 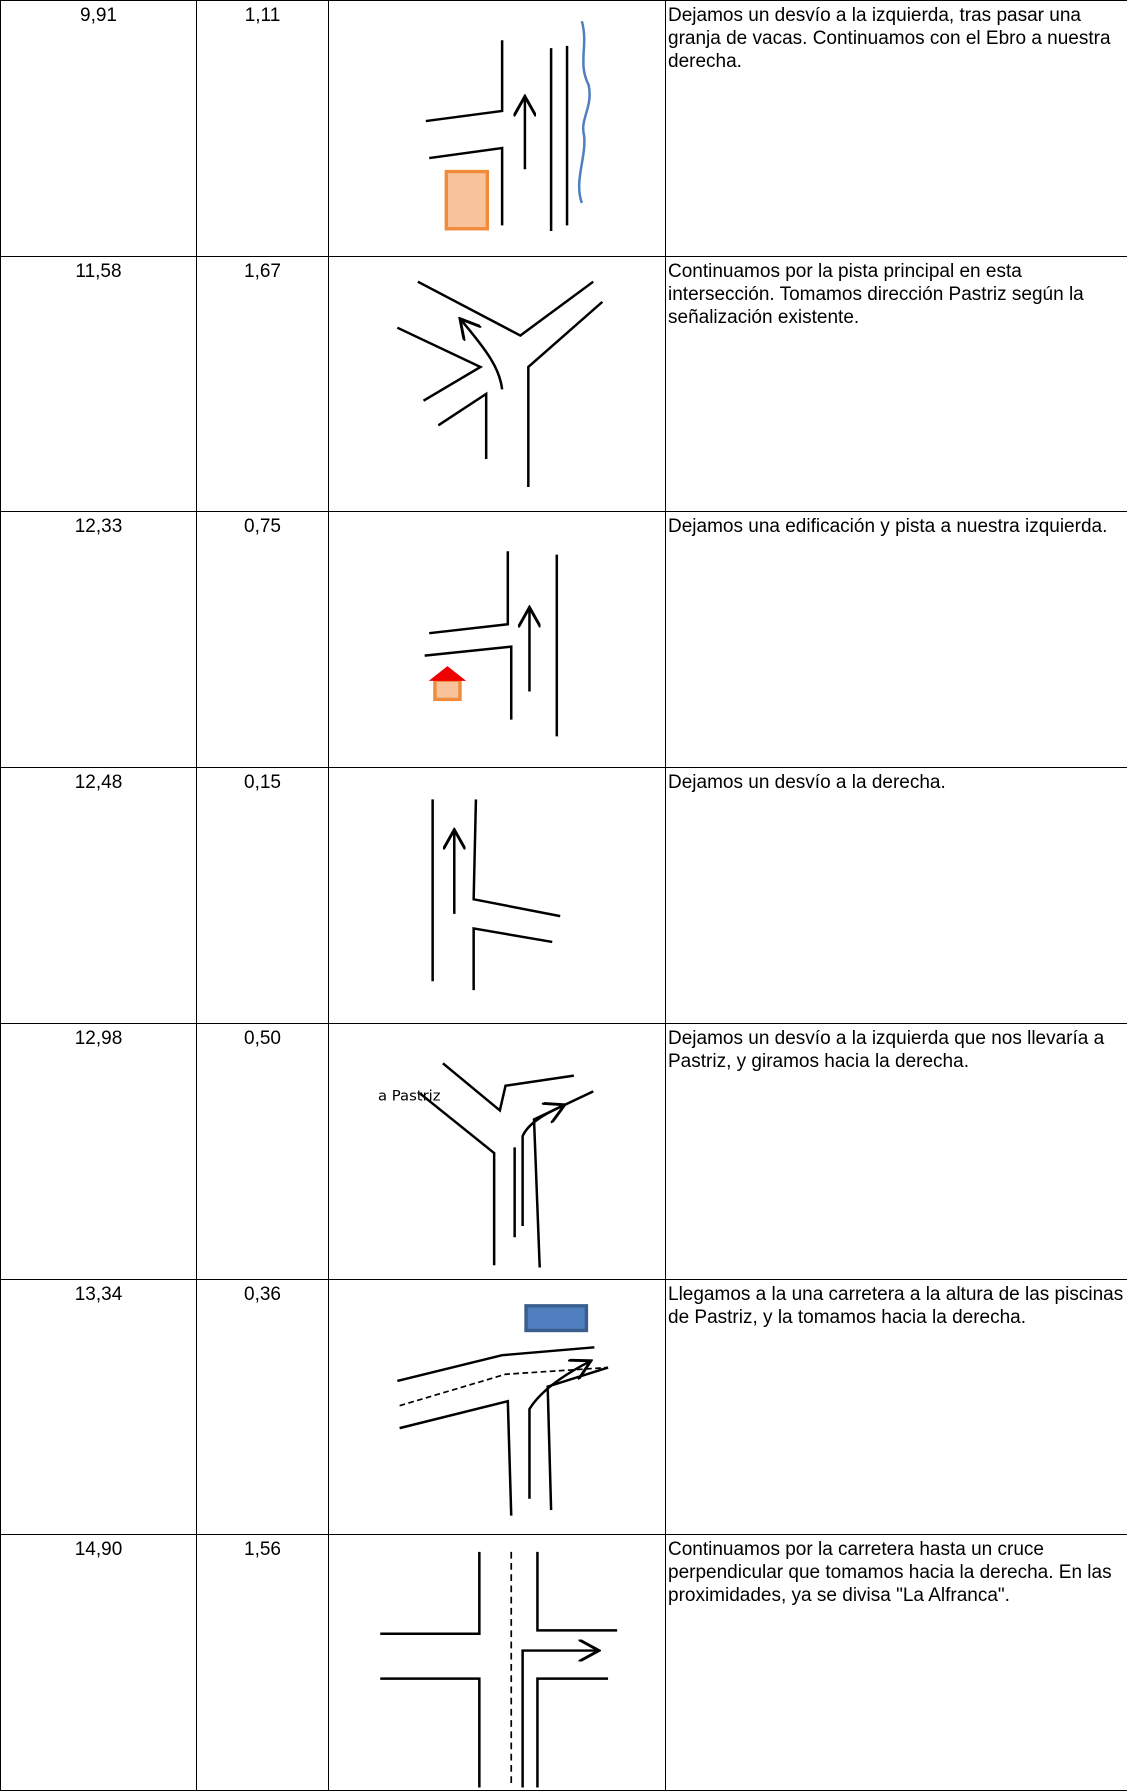 What do you see at coordinates (263, 896) in the screenshot?
I see `partial-cell: 0,15` at bounding box center [263, 896].